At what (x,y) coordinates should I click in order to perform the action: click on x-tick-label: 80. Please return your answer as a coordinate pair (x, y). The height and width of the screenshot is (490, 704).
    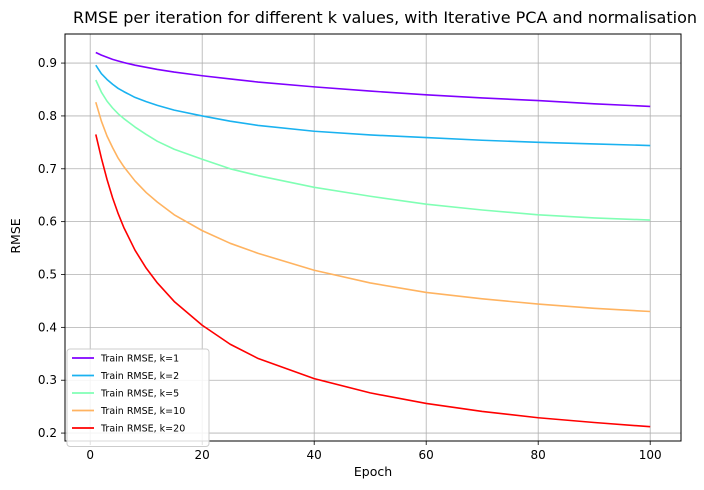
    Looking at the image, I should click on (538, 455).